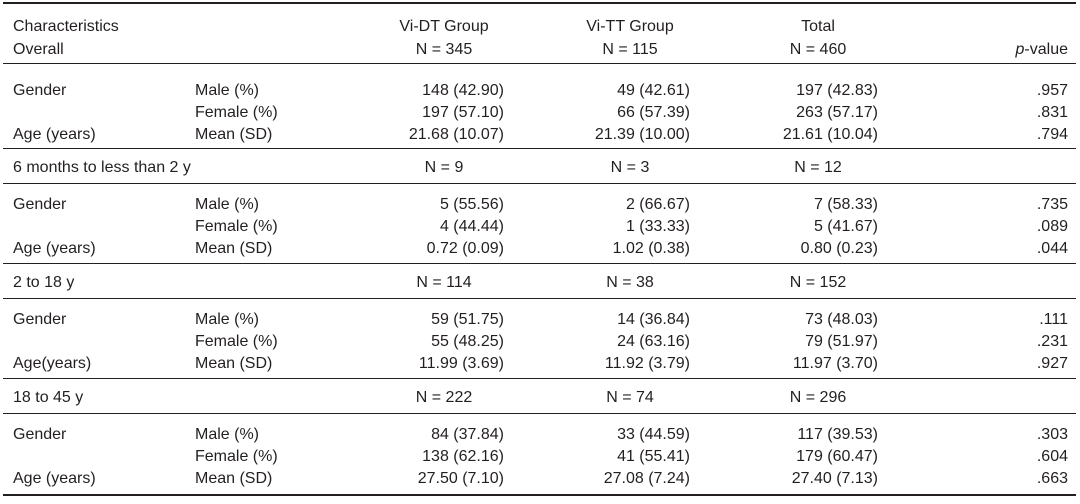 The image size is (1080, 504). I want to click on cell-total: 11.97 (3.70), so click(835, 363).